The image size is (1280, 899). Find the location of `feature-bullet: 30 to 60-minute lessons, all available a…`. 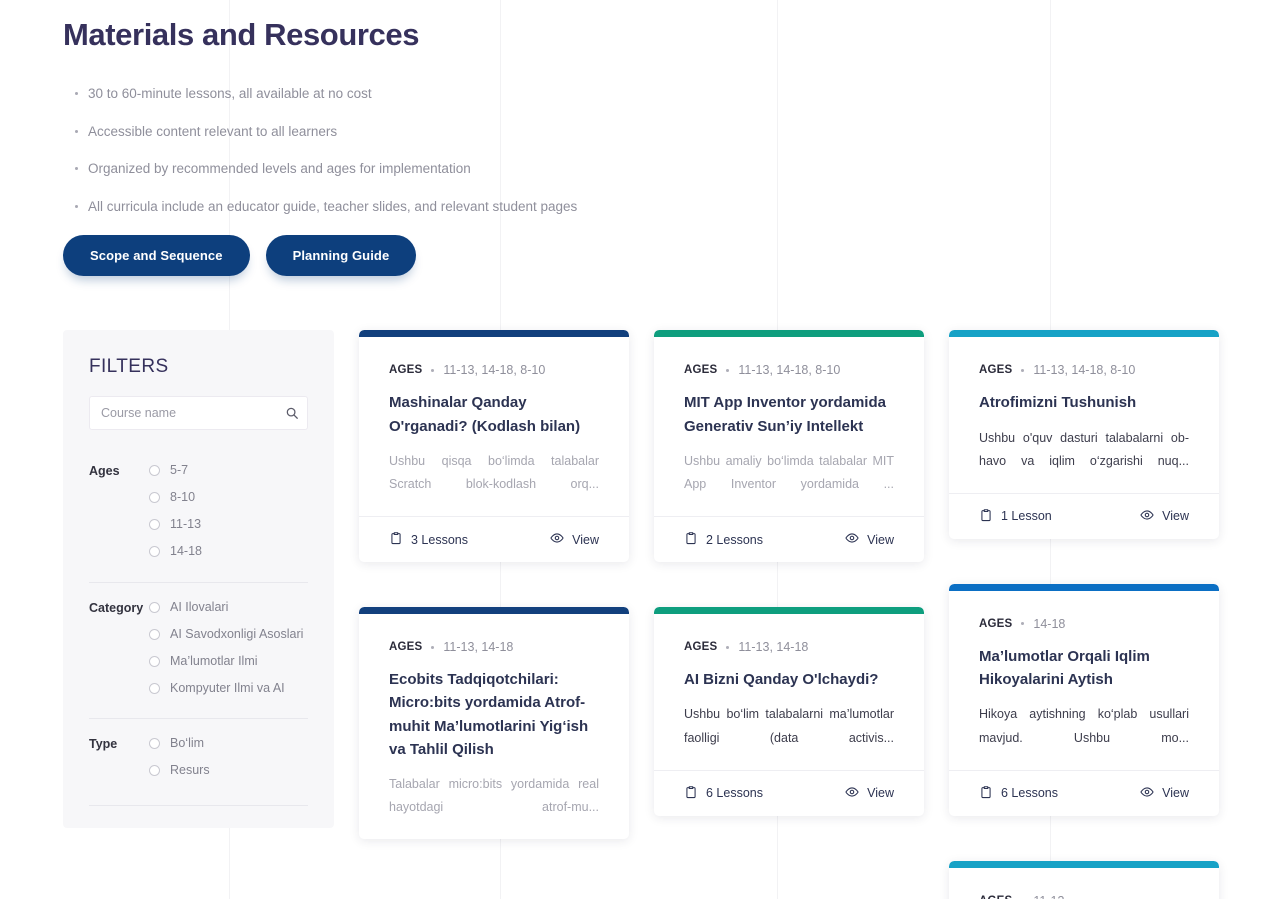

feature-bullet: 30 to 60-minute lessons, all available a… is located at coordinates (671, 94).